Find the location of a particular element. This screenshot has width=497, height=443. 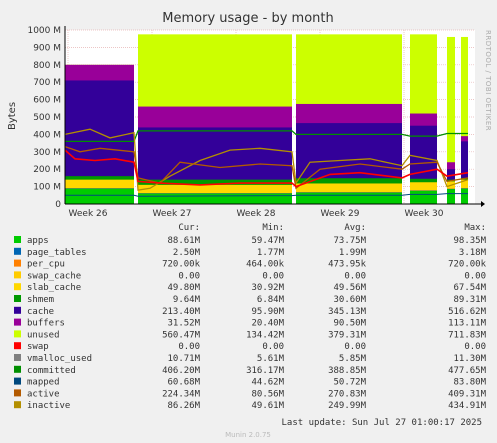

y-tick-label: 900 M is located at coordinates (47, 48).